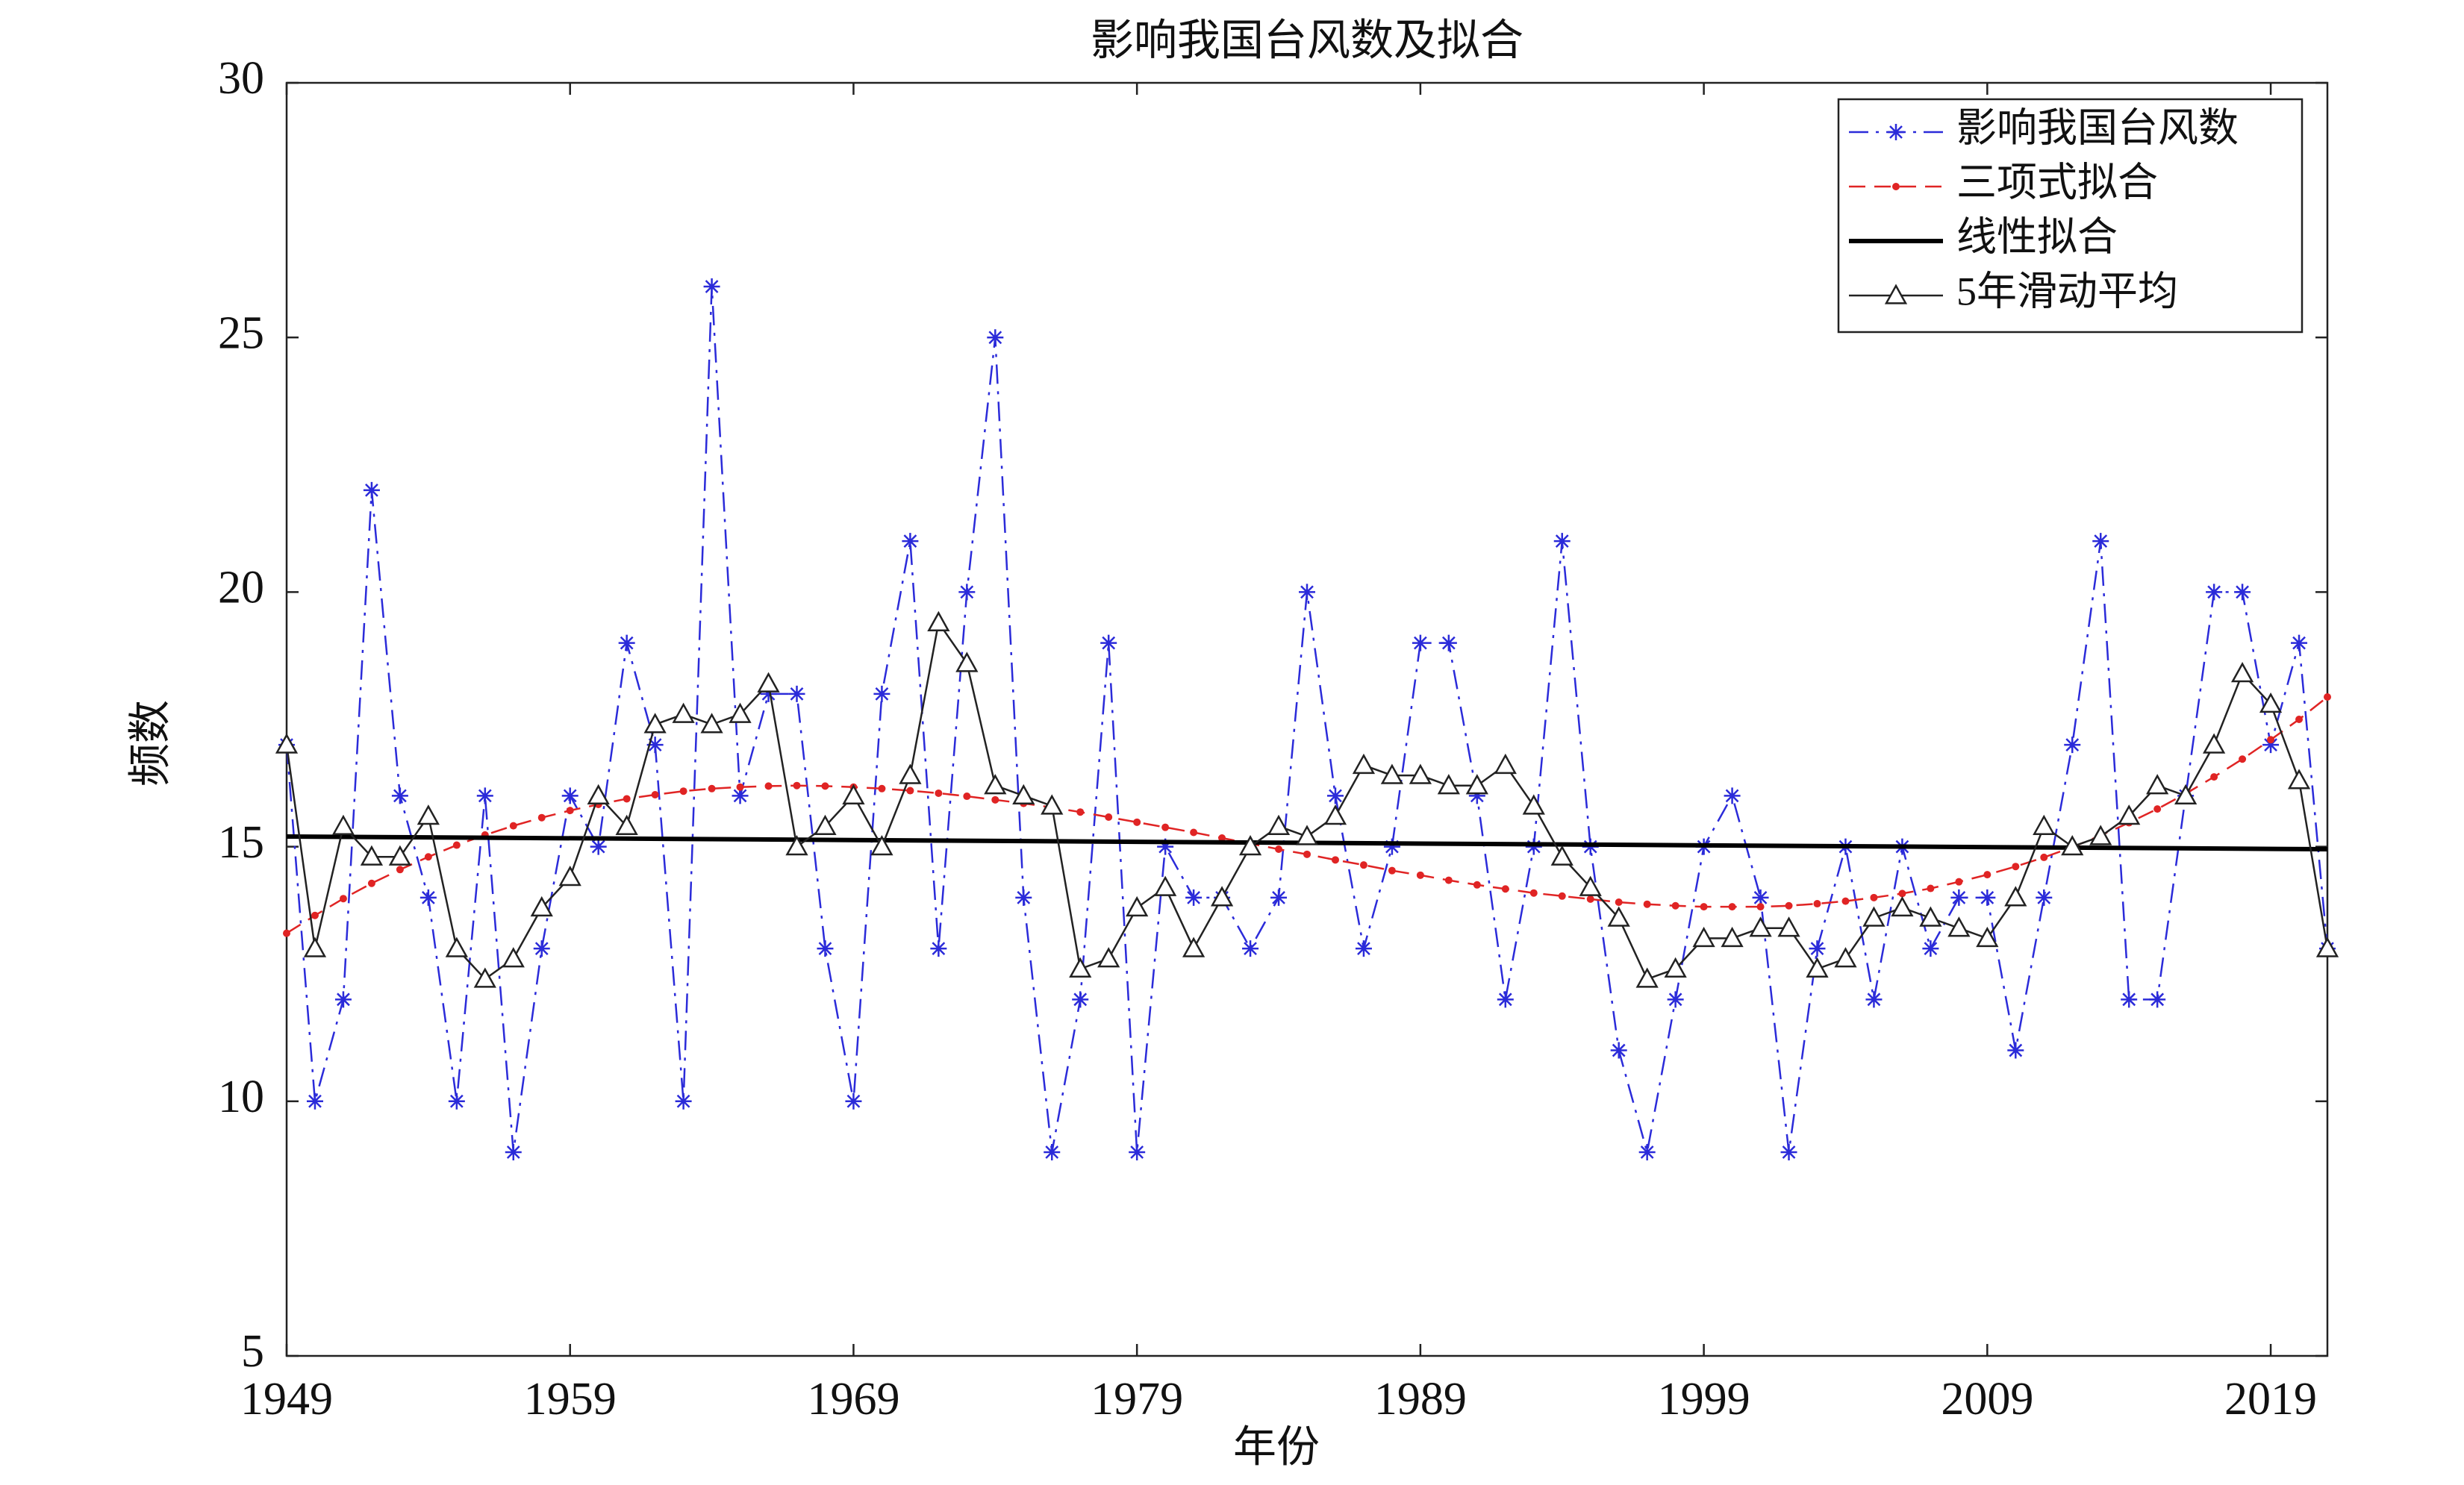 This screenshot has height=1485, width=2464. I want to click on x-tick-label: 1989, so click(1420, 1399).